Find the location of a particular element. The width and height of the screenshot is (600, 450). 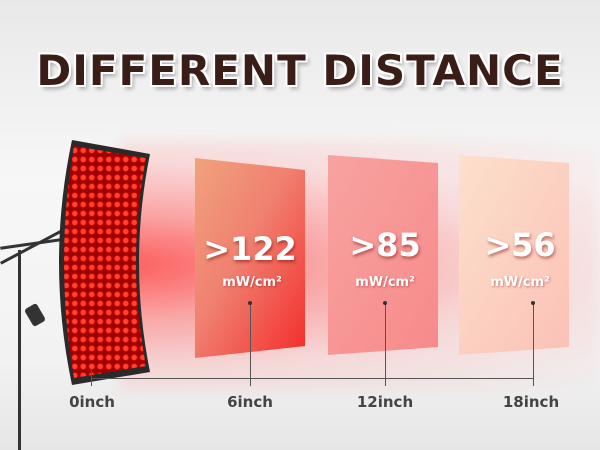

page-title: DIFFERENT DISTANCE is located at coordinates (300, 70).